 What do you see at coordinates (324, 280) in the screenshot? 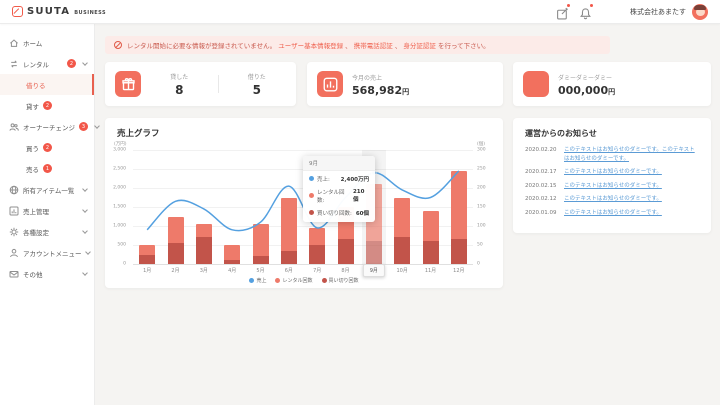
I see `legend-dot` at bounding box center [324, 280].